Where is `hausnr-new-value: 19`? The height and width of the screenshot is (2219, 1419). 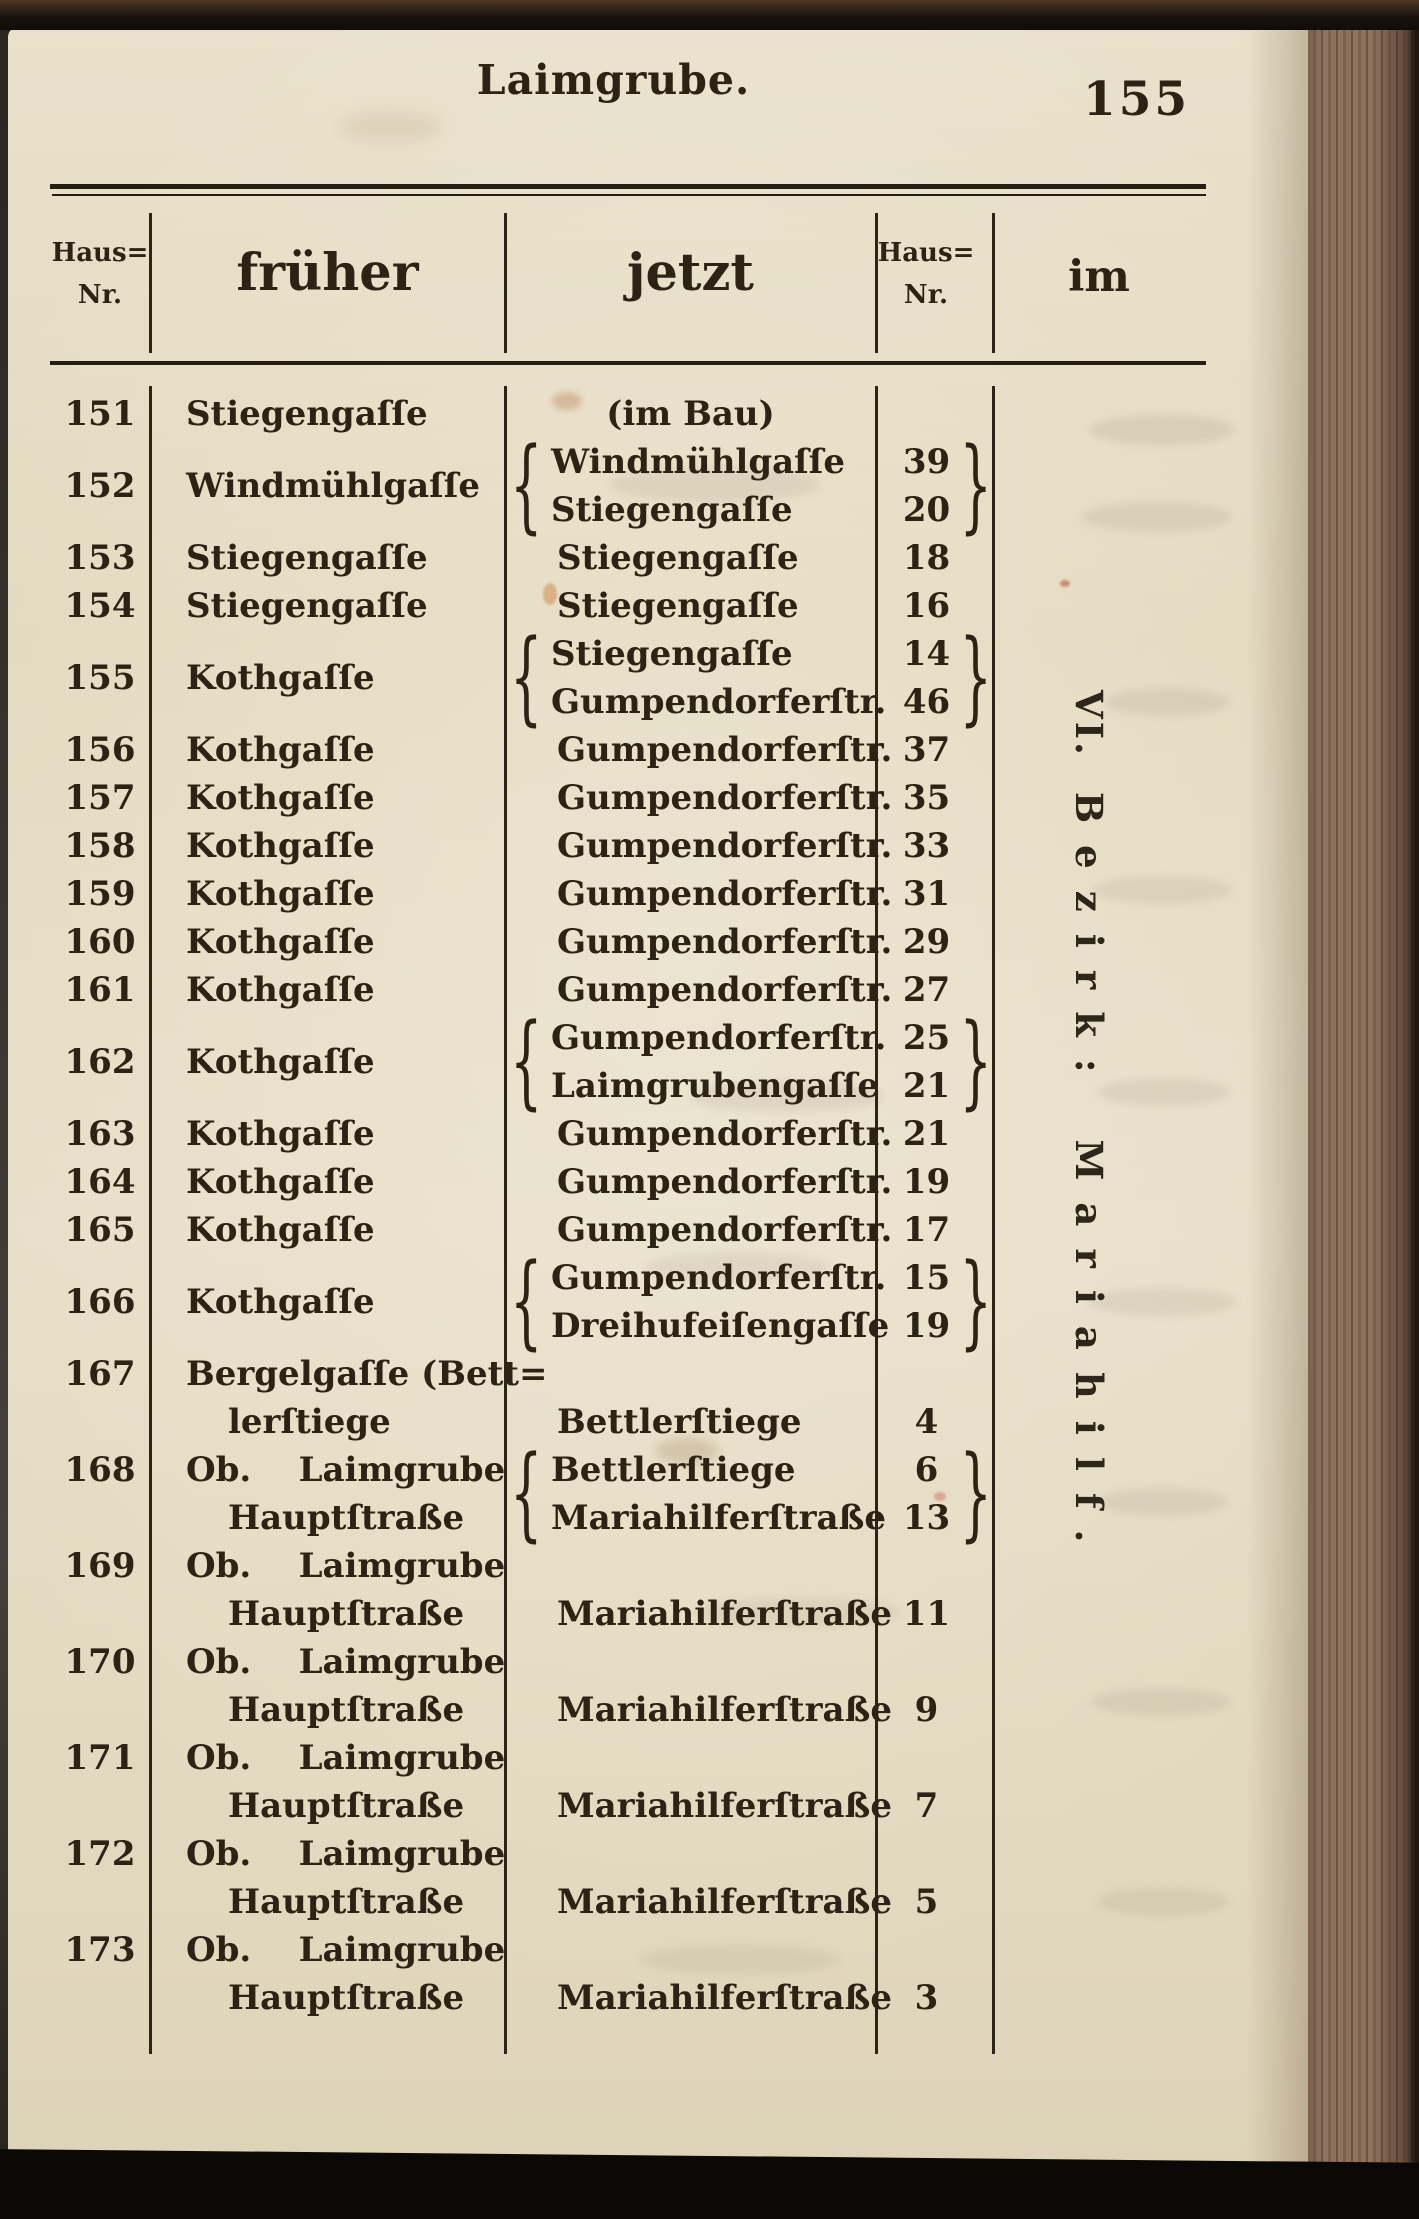 hausnr-new-value: 19 is located at coordinates (926, 1326).